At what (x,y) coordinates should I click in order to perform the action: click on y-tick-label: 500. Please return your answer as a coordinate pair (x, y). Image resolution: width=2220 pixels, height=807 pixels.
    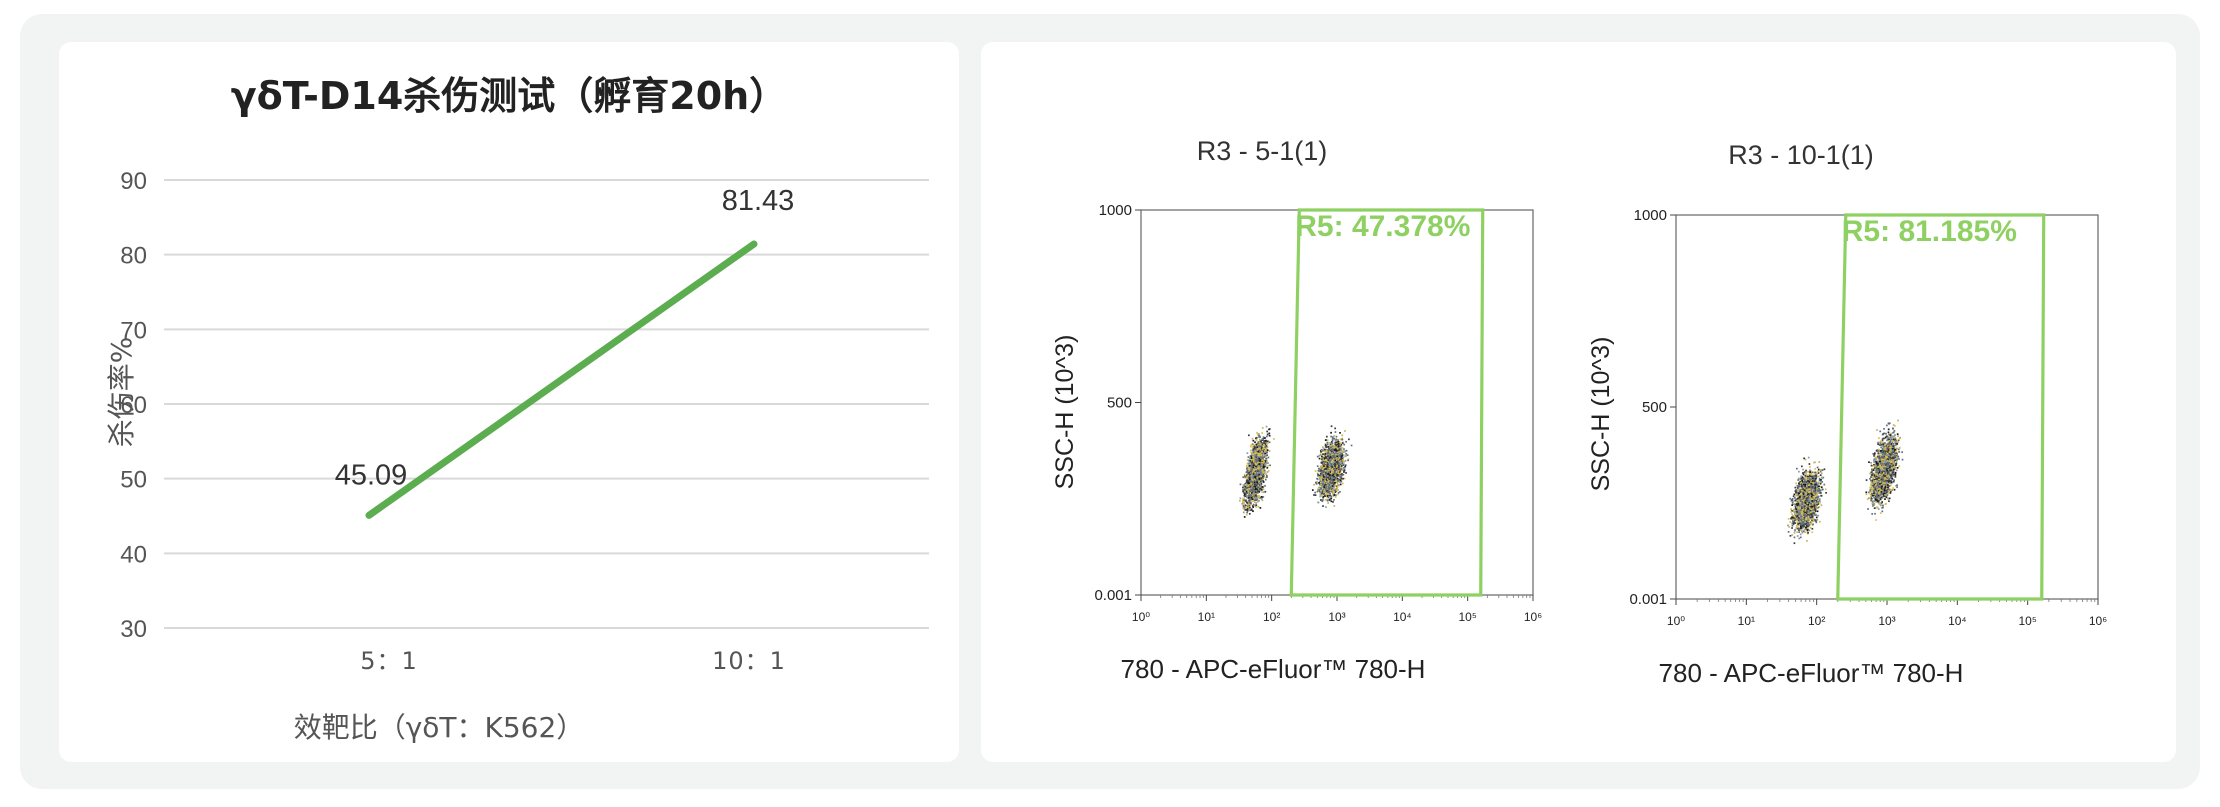
    Looking at the image, I should click on (1119, 403).